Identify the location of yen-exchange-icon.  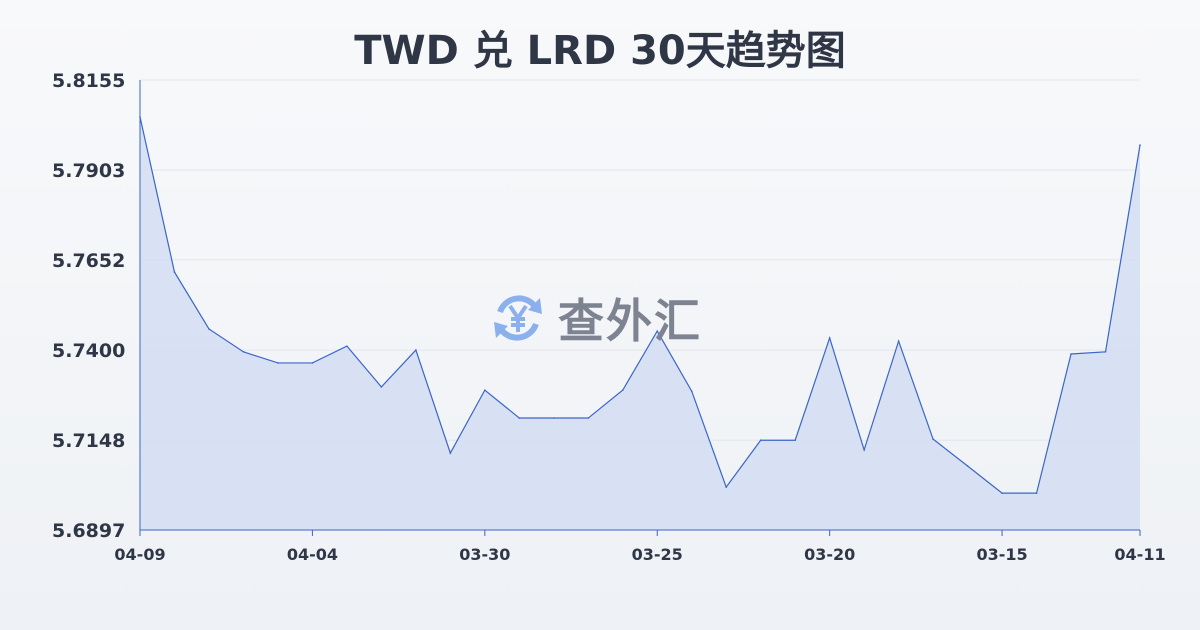
(518, 318).